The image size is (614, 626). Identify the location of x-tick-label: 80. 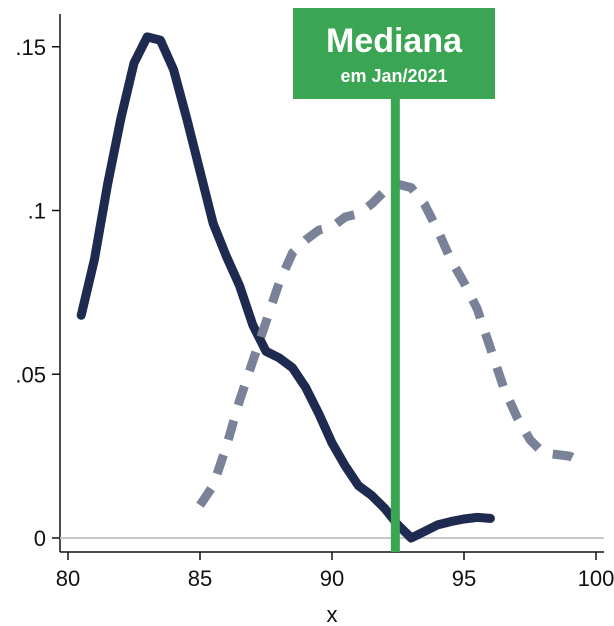
(68, 578).